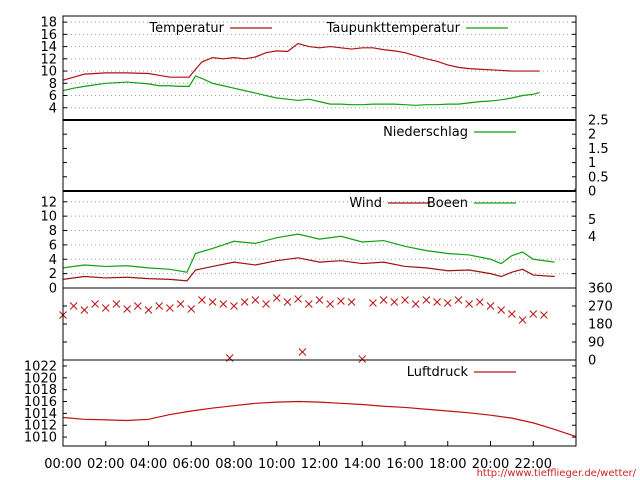 Image resolution: width=640 pixels, height=480 pixels. I want to click on ytick-label: 270, so click(600, 307).